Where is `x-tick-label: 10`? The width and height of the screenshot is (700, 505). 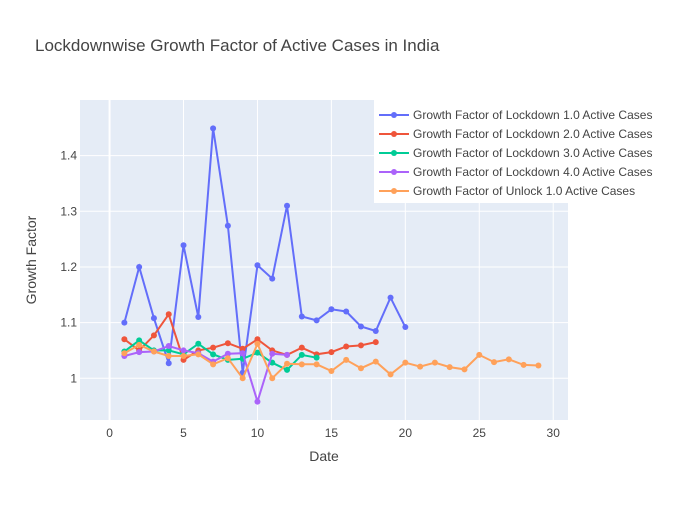
x-tick-label: 10 is located at coordinates (258, 433).